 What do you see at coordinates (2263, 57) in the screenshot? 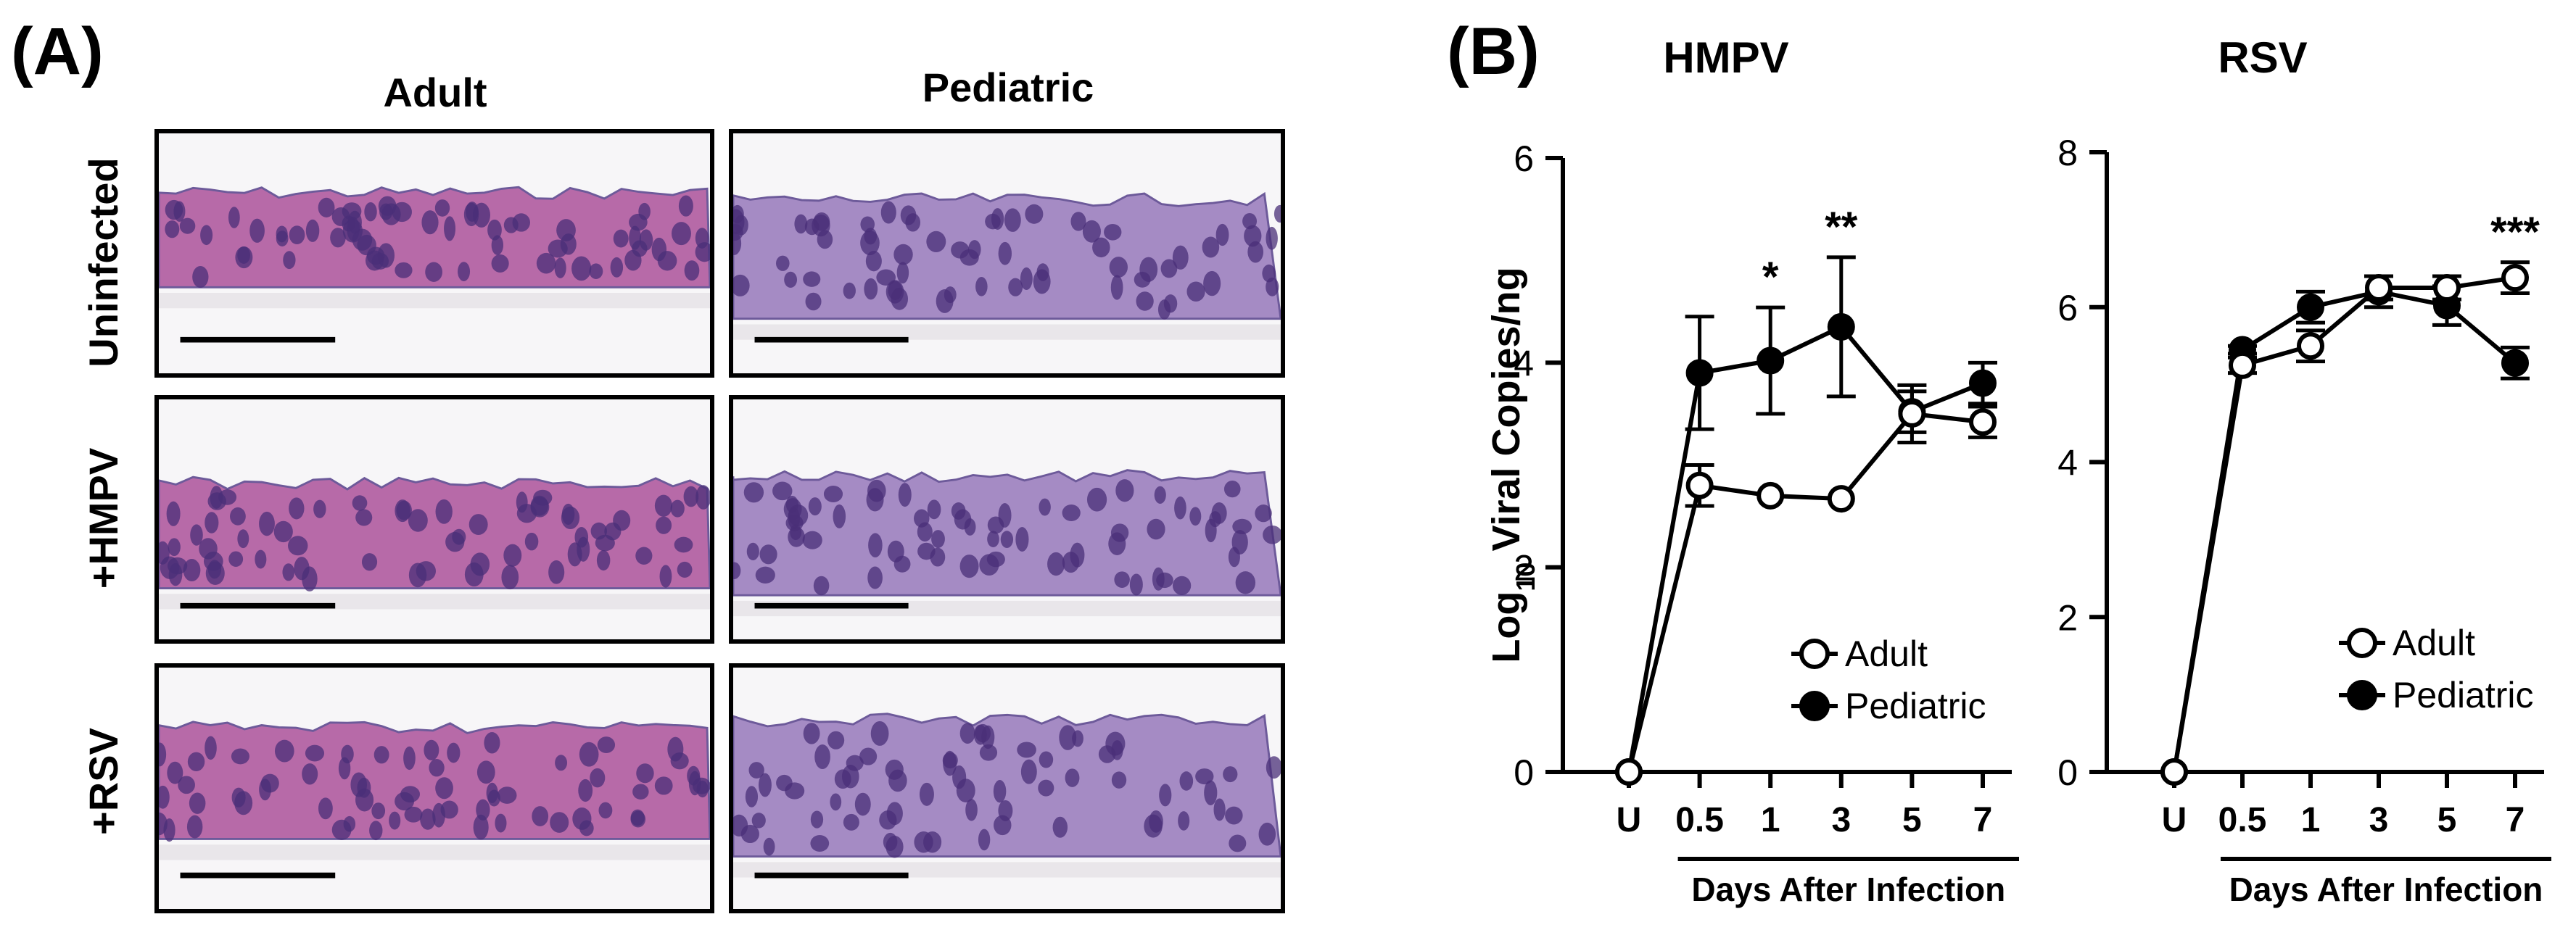
I see `chart-title-rsv: RSV` at bounding box center [2263, 57].